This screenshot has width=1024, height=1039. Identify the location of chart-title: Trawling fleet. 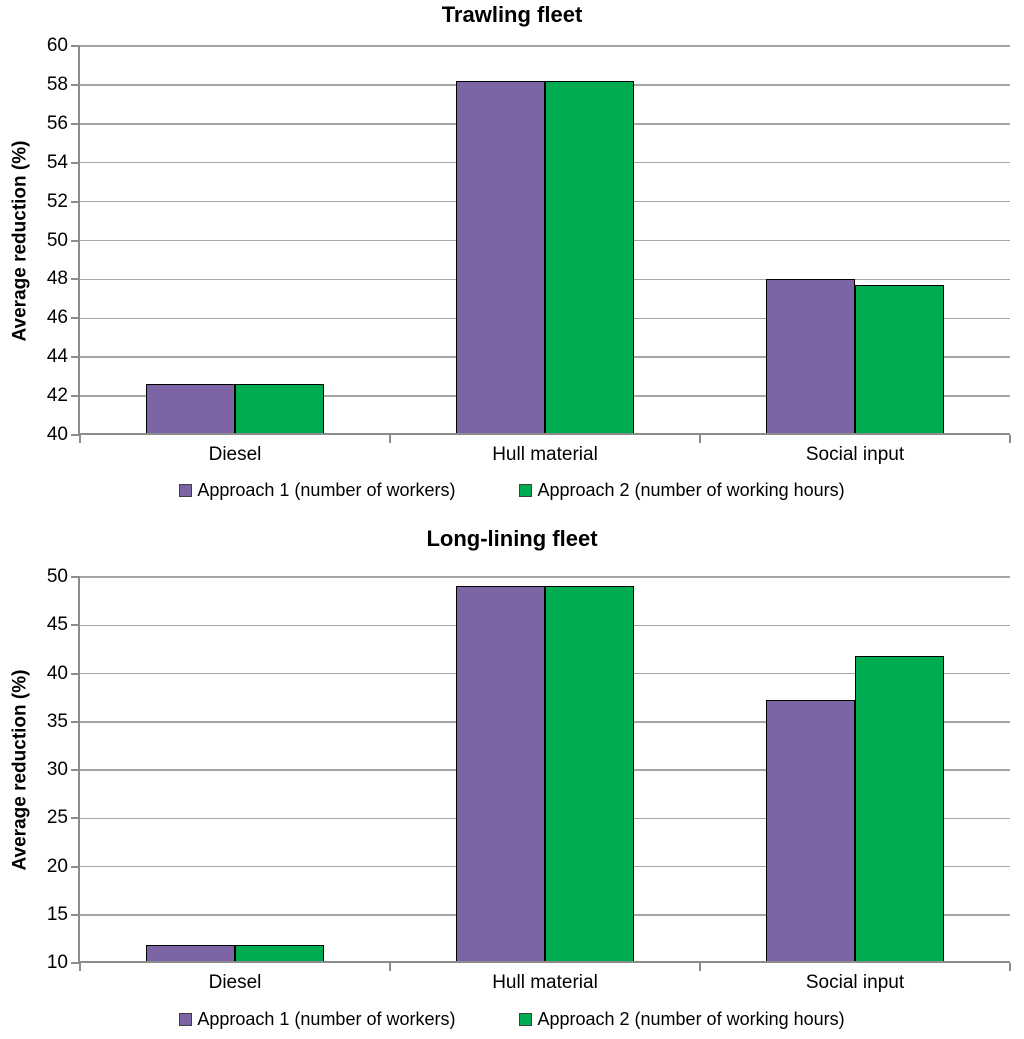
(512, 14).